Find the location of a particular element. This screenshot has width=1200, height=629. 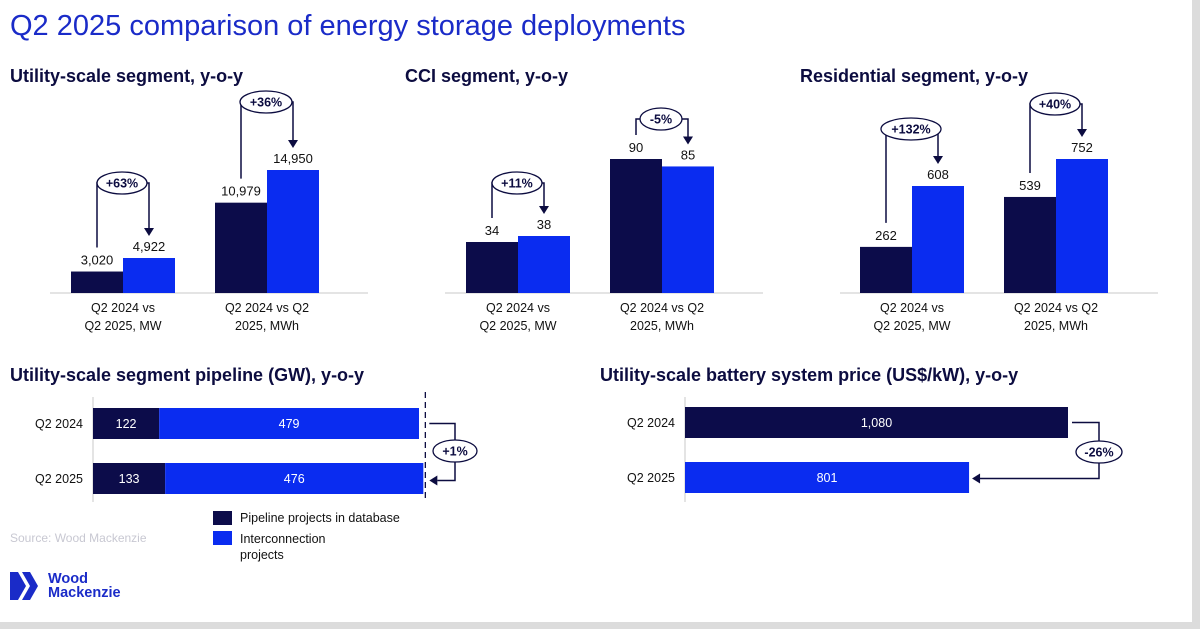

logo-line1: Wood is located at coordinates (68, 579).